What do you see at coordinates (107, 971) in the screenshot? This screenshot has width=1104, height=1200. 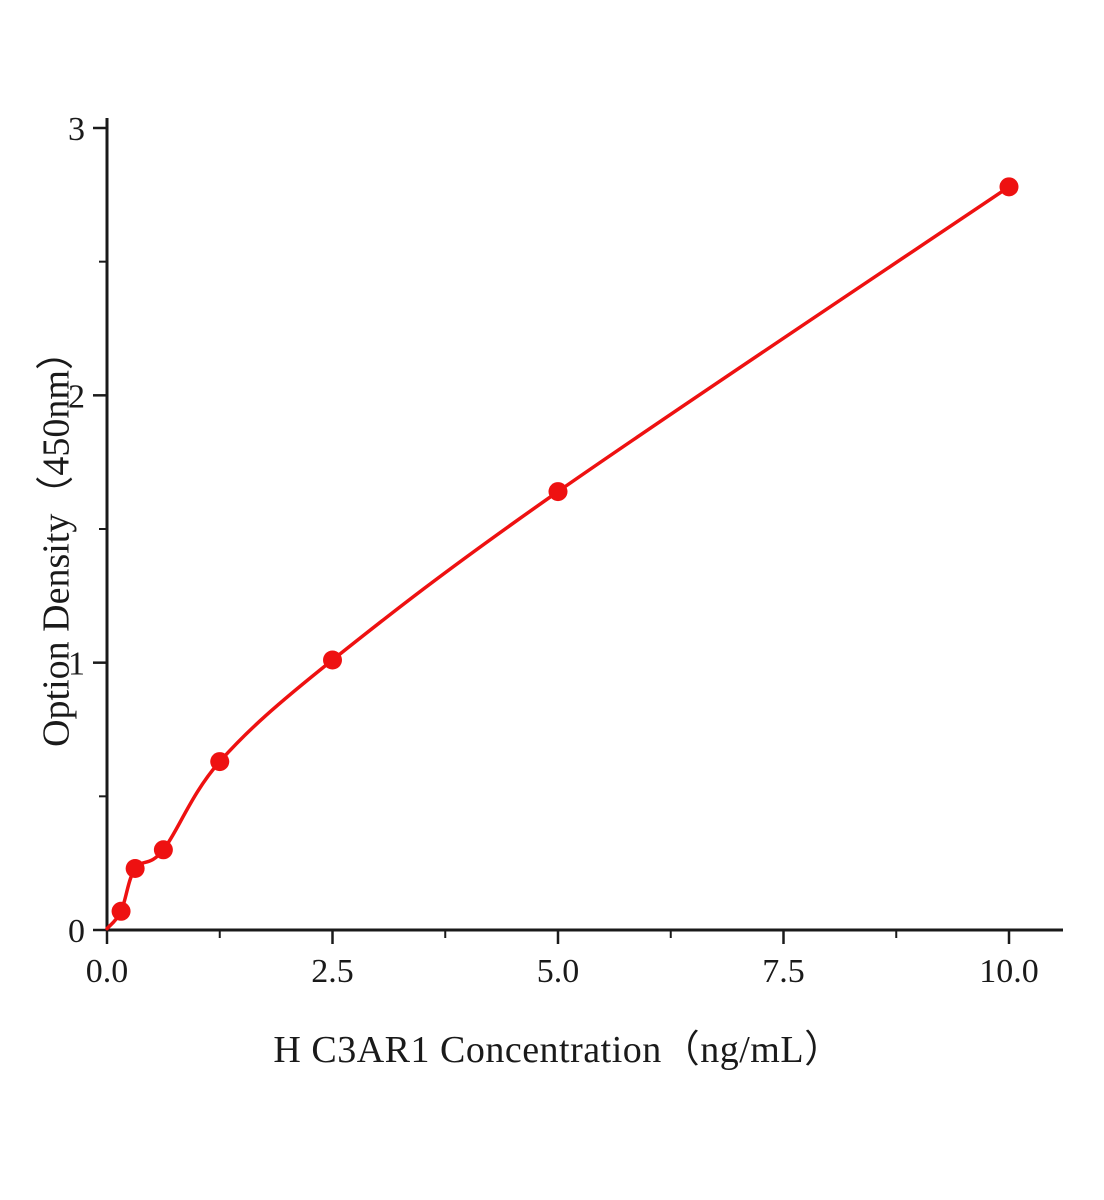 I see `x-tick-label: 0.0` at bounding box center [107, 971].